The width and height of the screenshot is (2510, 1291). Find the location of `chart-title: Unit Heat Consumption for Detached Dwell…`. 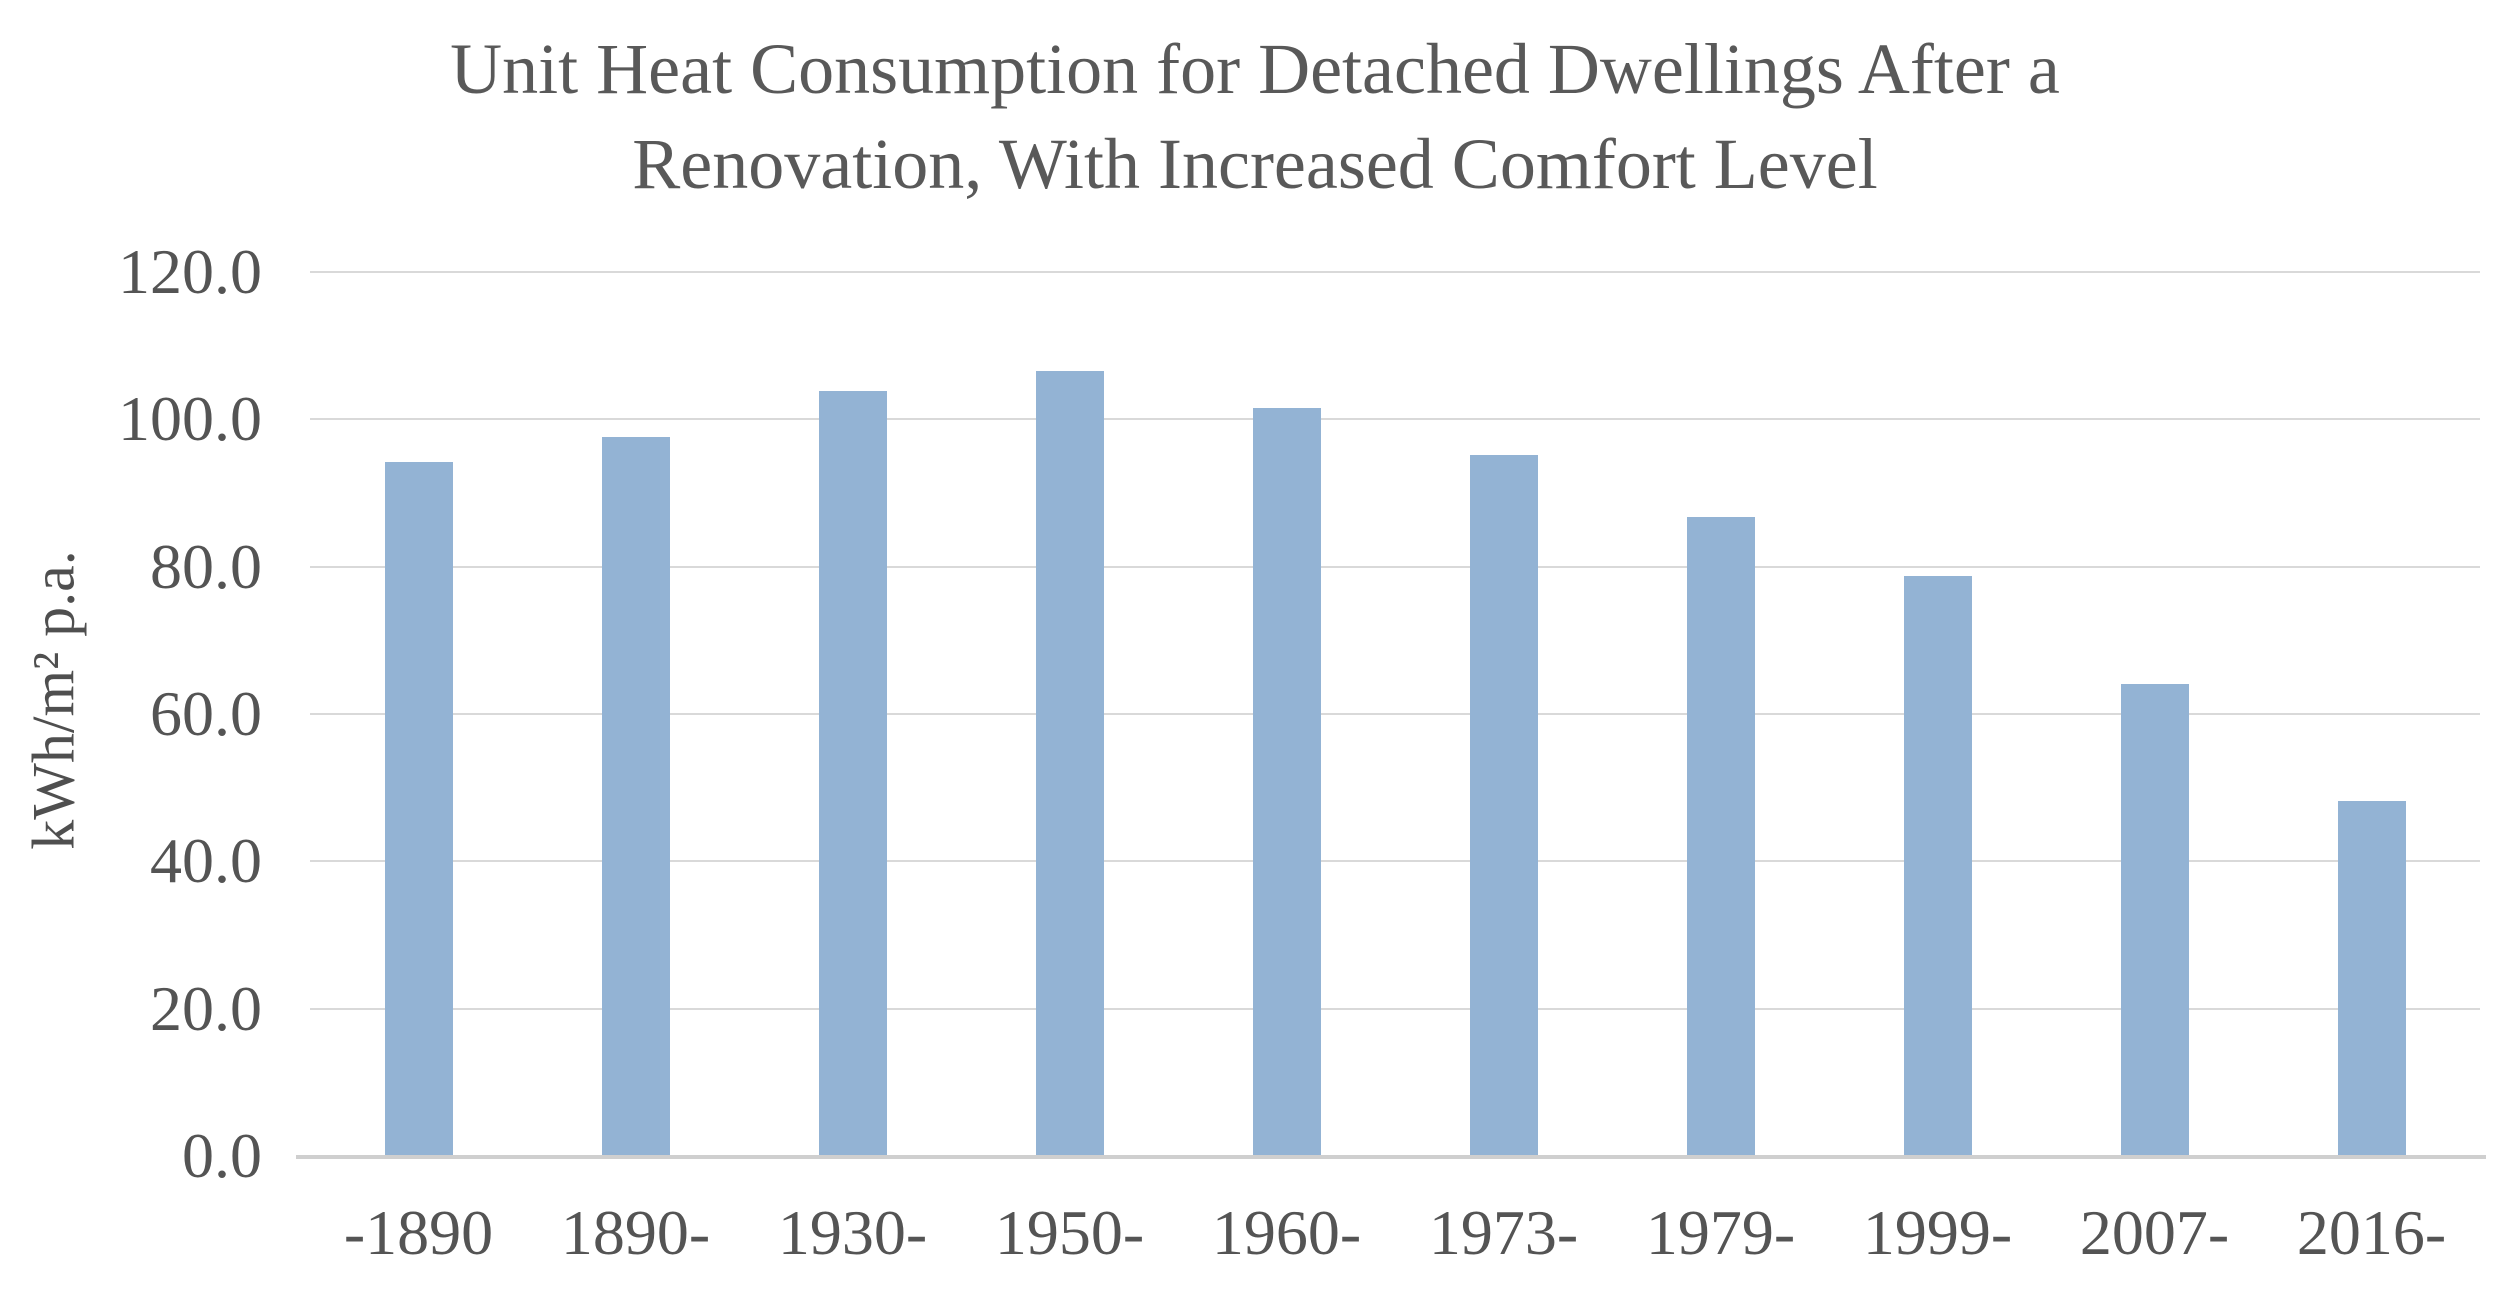

chart-title: Unit Heat Consumption for Detached Dwell… is located at coordinates (1255, 117).